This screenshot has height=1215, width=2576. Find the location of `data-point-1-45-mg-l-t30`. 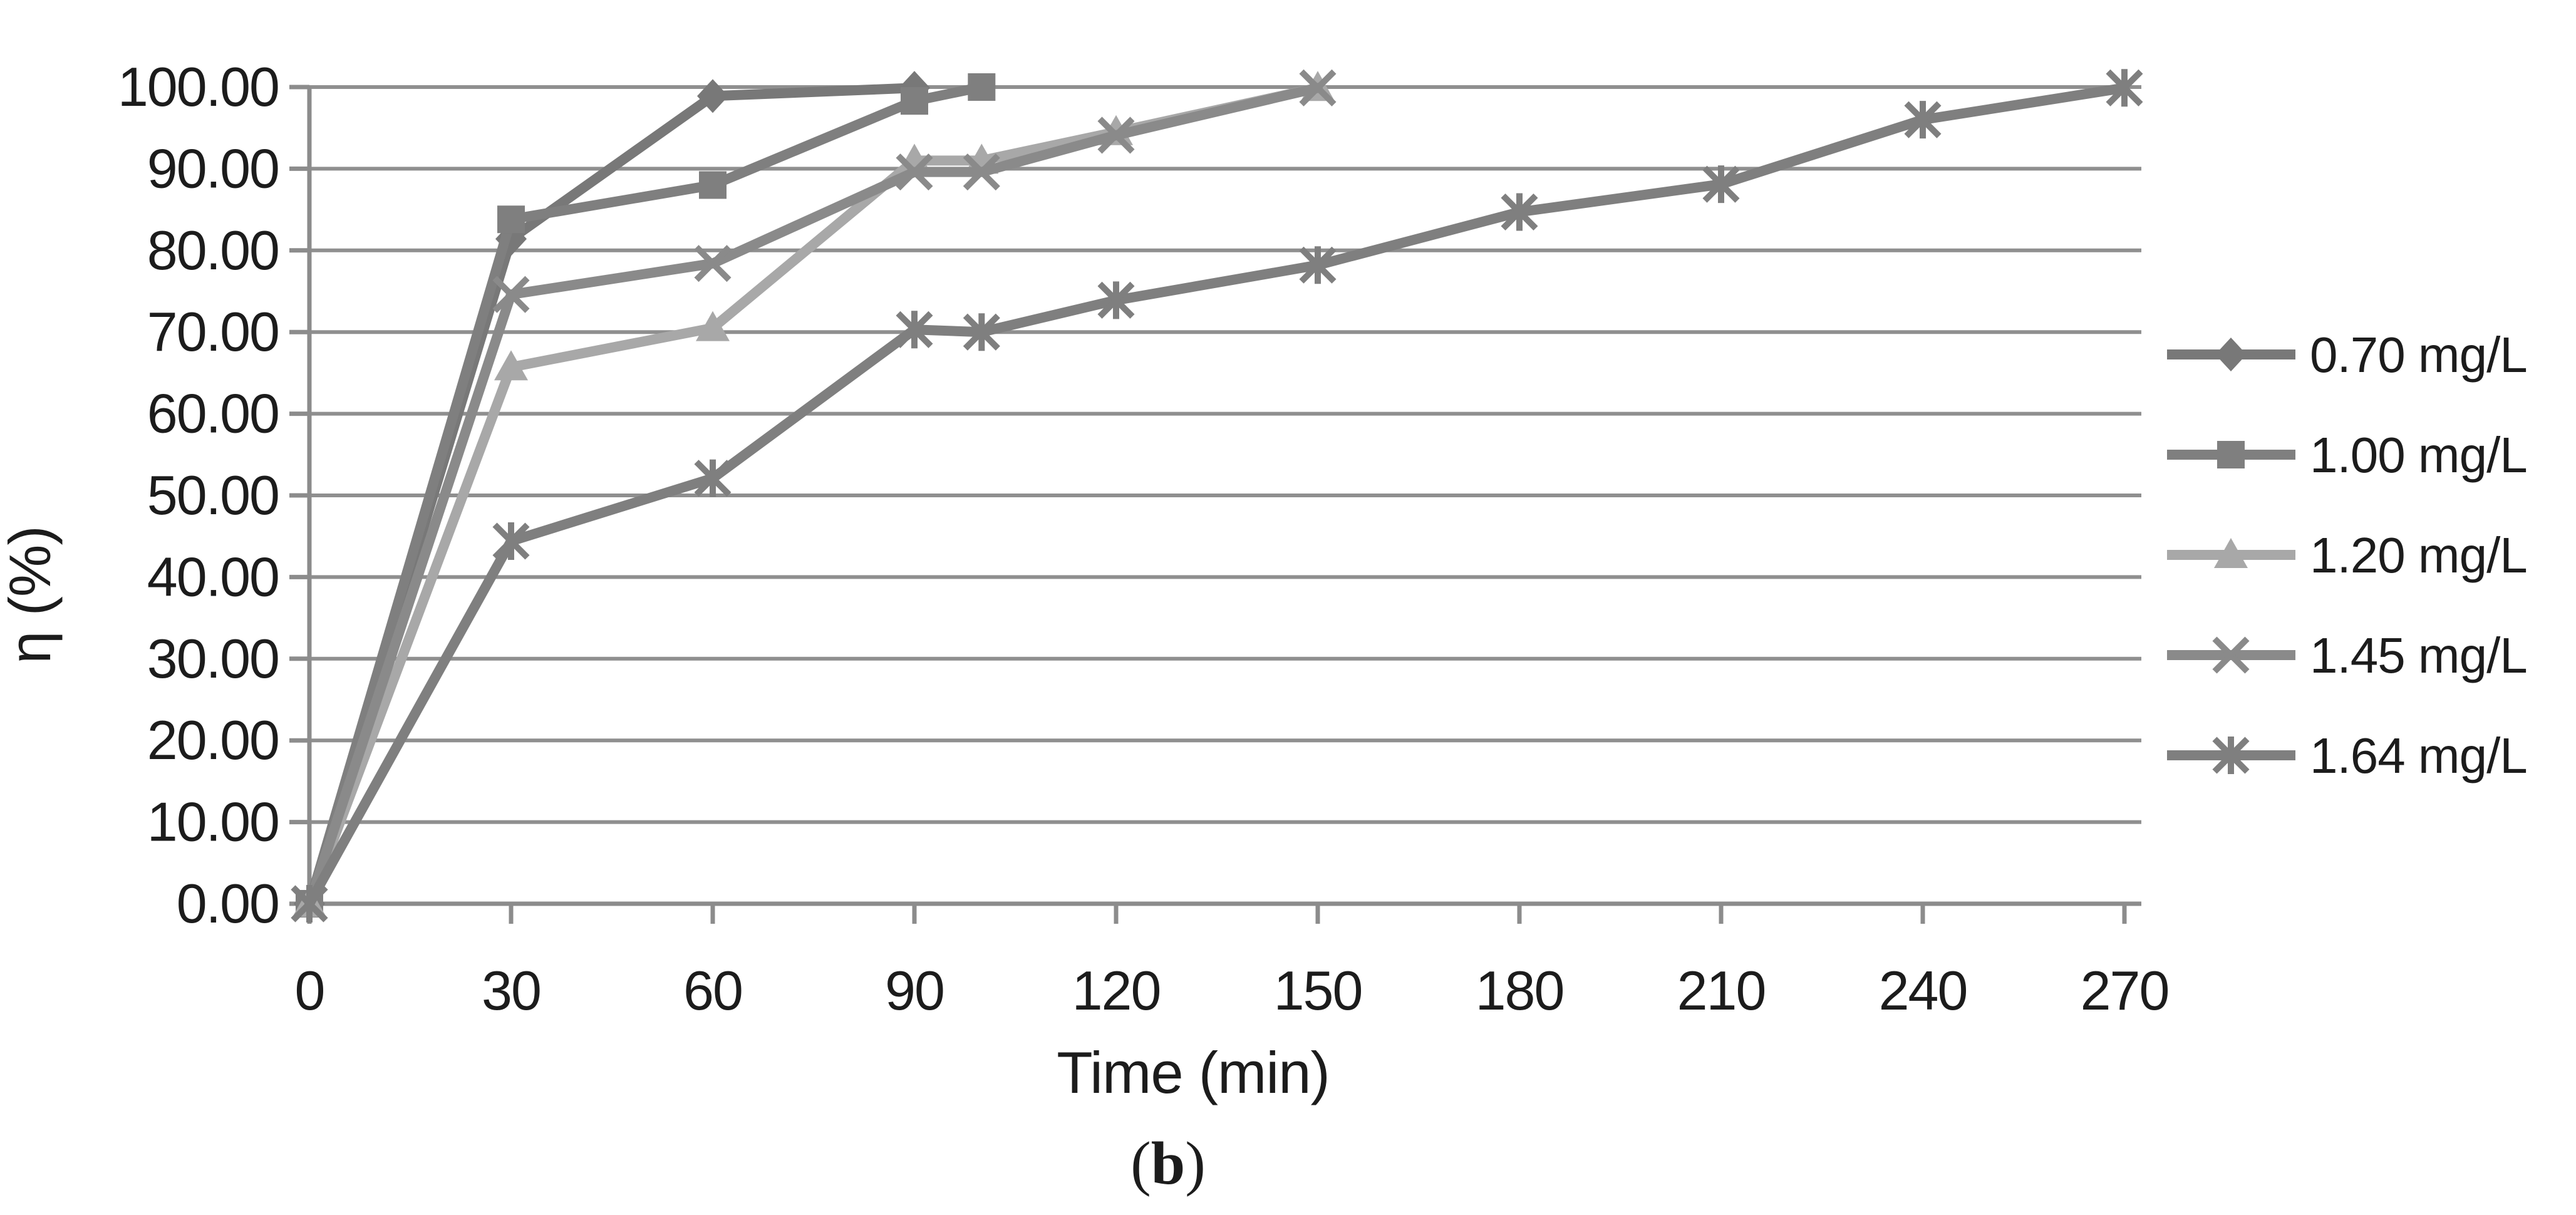

data-point-1-45-mg-l-t30 is located at coordinates (511, 294).